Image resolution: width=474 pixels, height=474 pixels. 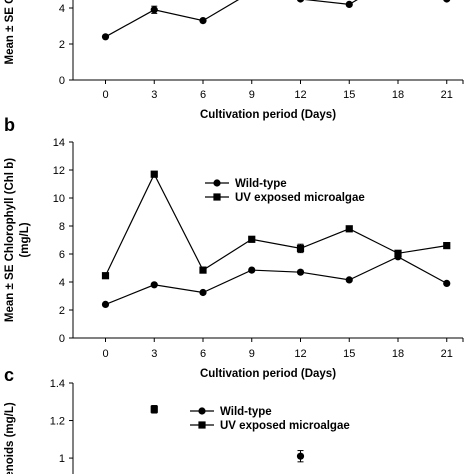 What do you see at coordinates (62, 255) in the screenshot?
I see `y-tick-label: 6` at bounding box center [62, 255].